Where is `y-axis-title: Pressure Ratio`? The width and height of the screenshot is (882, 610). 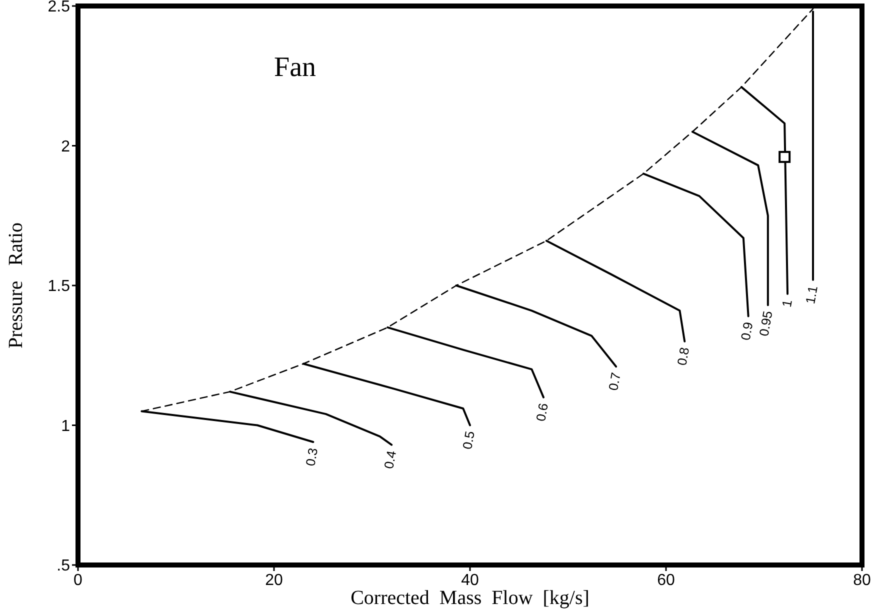 y-axis-title: Pressure Ratio is located at coordinates (16, 285).